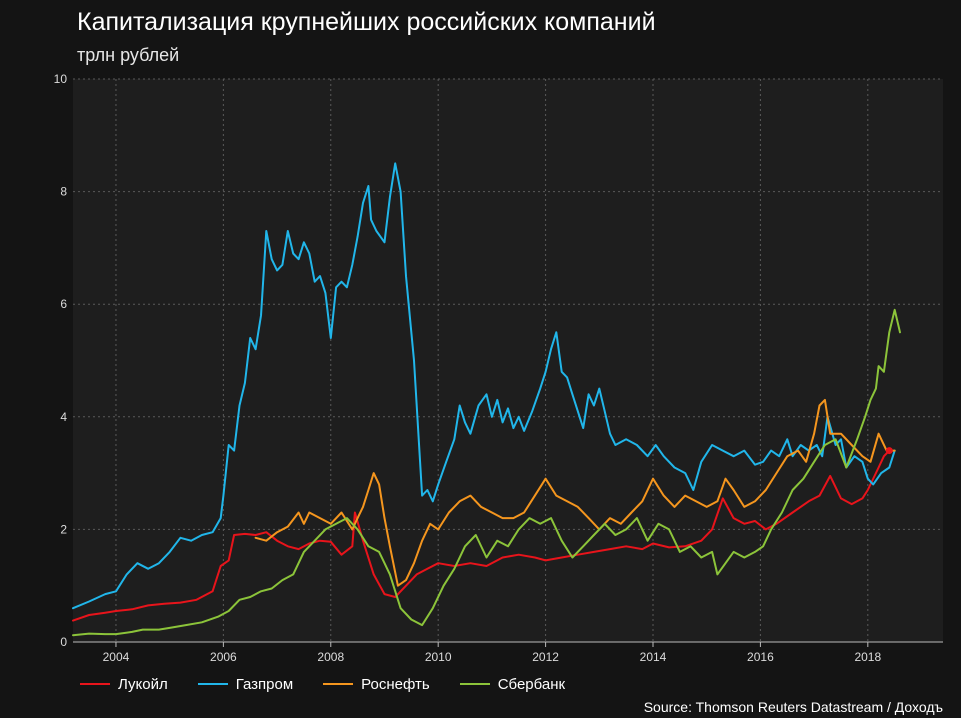 The width and height of the screenshot is (961, 718). What do you see at coordinates (867, 657) in the screenshot?
I see `x-tick-label: 2018` at bounding box center [867, 657].